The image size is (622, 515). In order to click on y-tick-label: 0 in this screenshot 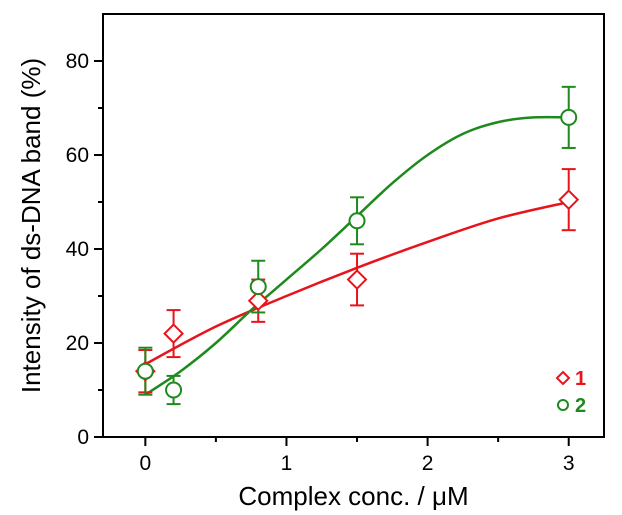, I will do `click(83, 437)`.